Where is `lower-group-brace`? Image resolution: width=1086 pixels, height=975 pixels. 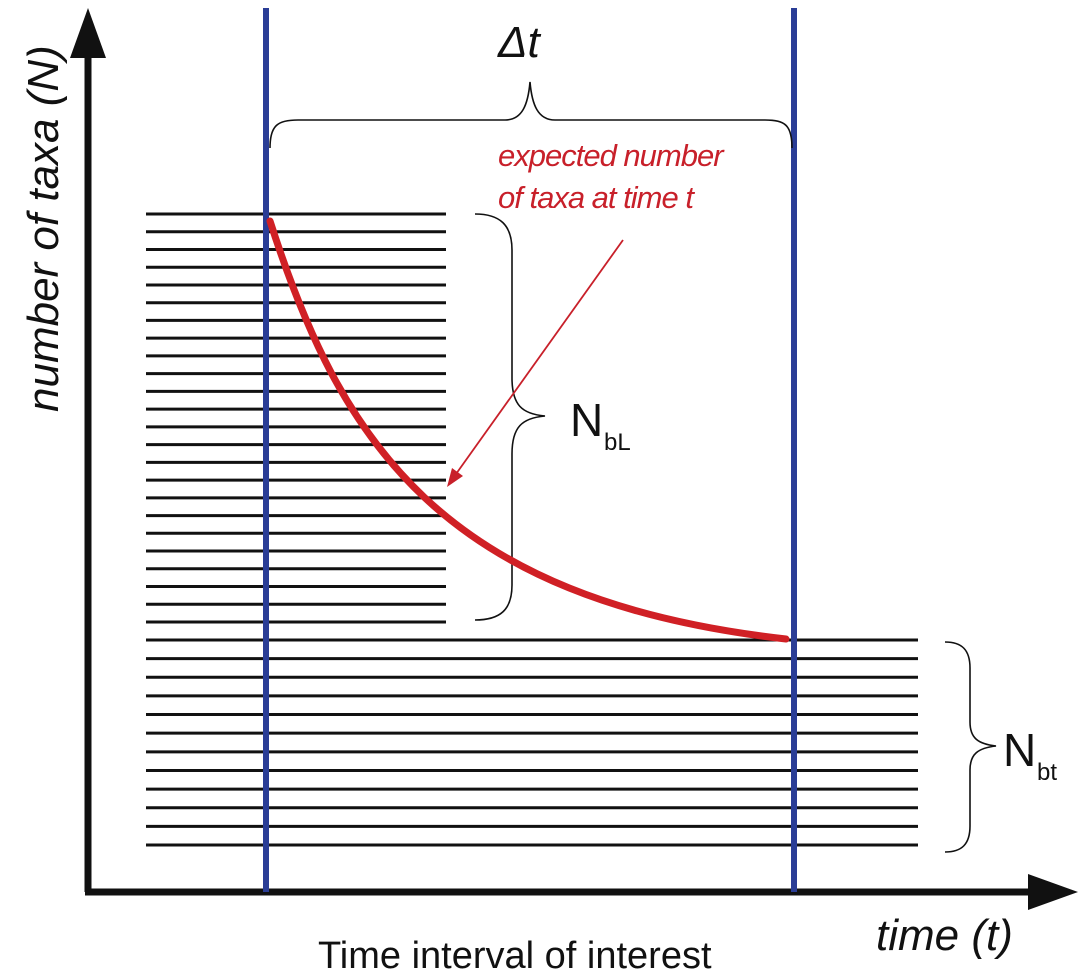
lower-group-brace is located at coordinates (970, 747).